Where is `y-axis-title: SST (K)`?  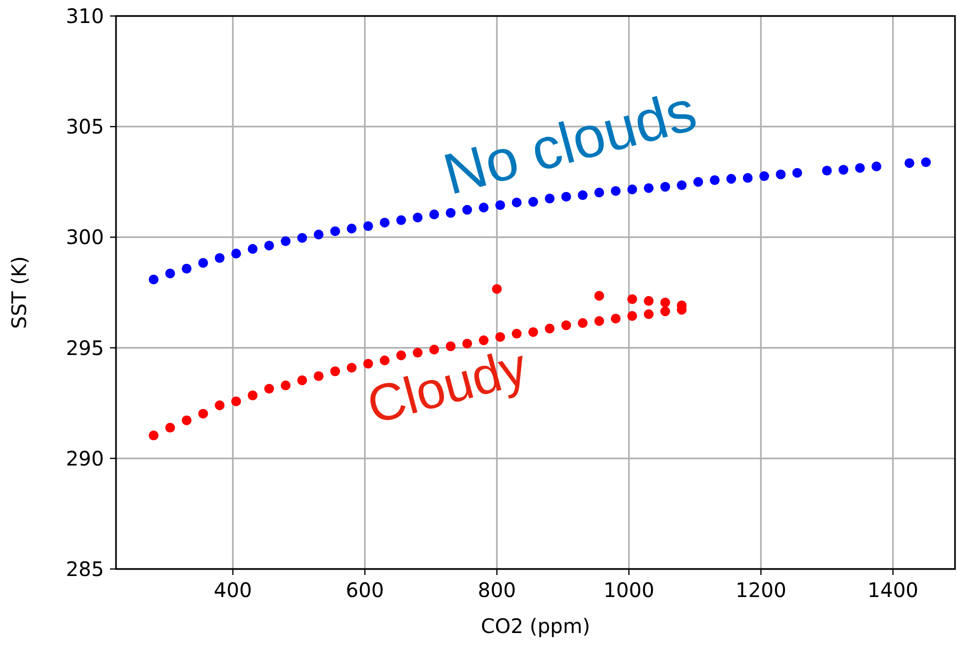 y-axis-title: SST (K) is located at coordinates (19, 292).